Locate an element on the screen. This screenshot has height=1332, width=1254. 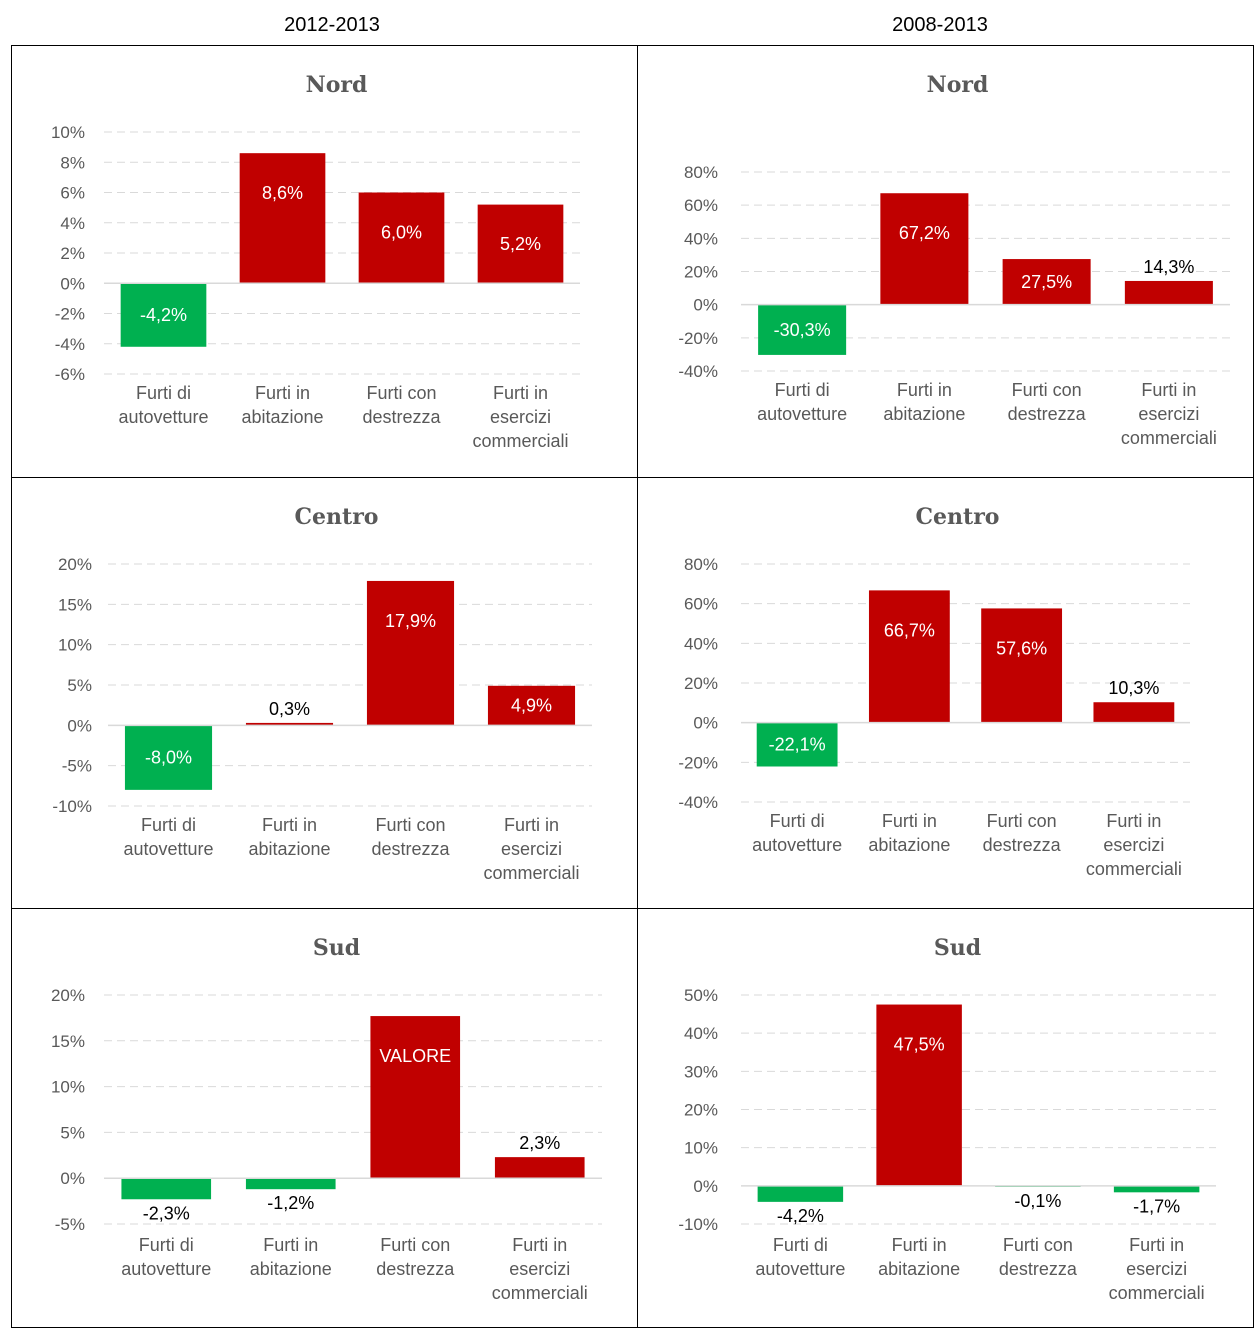
data-label: 8,6% is located at coordinates (282, 193).